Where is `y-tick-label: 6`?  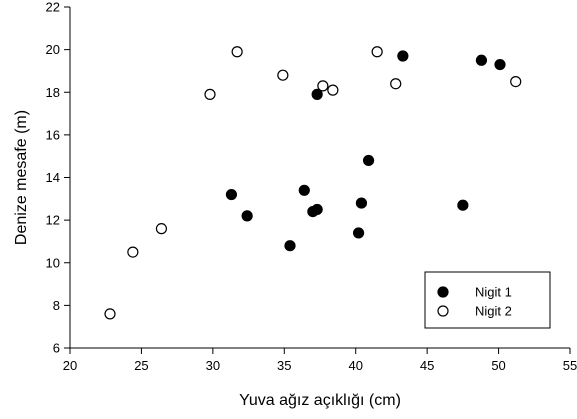
y-tick-label: 6 is located at coordinates (56, 348).